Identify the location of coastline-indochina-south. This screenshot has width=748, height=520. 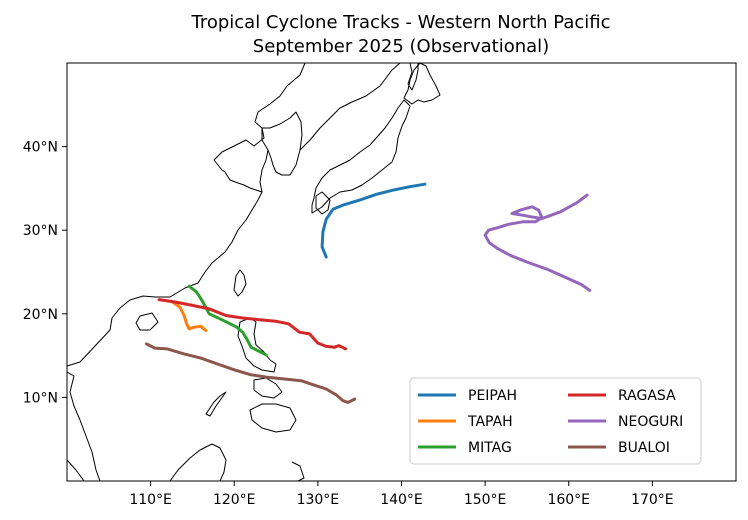
(84, 426).